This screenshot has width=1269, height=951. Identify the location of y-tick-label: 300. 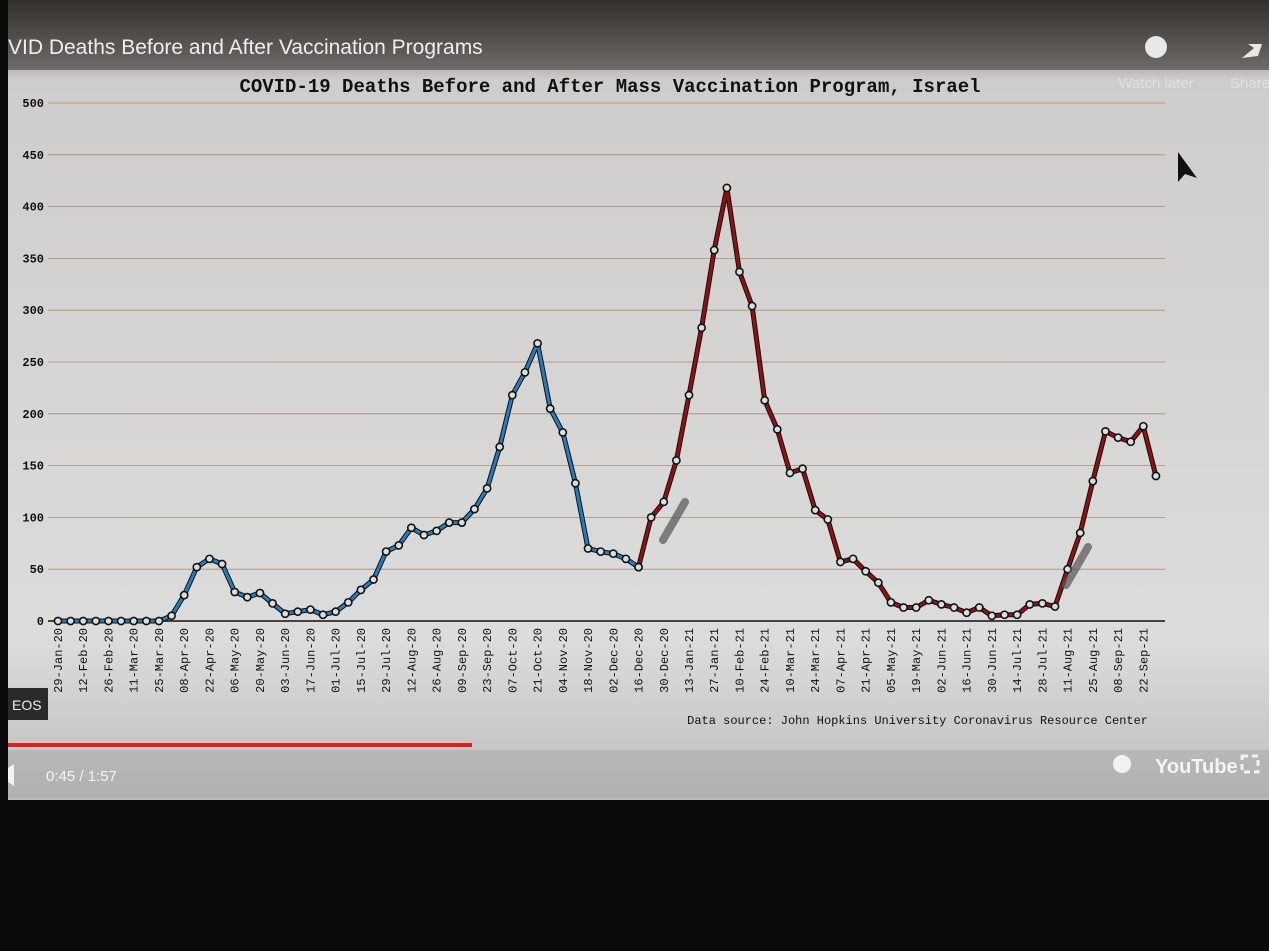
(33, 311).